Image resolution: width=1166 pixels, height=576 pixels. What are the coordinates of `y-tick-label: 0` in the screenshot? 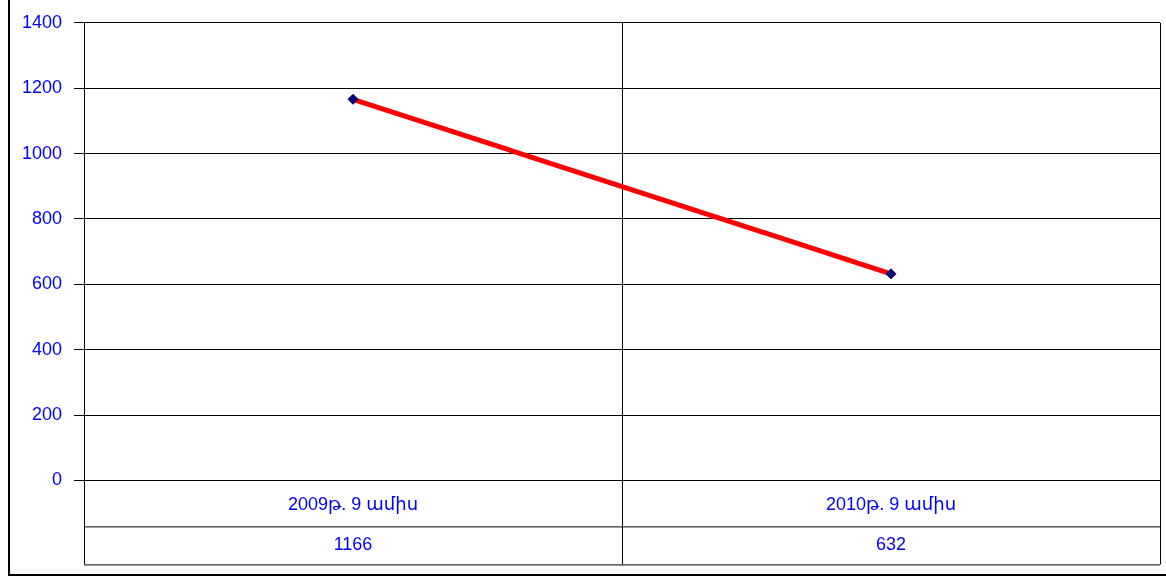 It's located at (57, 479).